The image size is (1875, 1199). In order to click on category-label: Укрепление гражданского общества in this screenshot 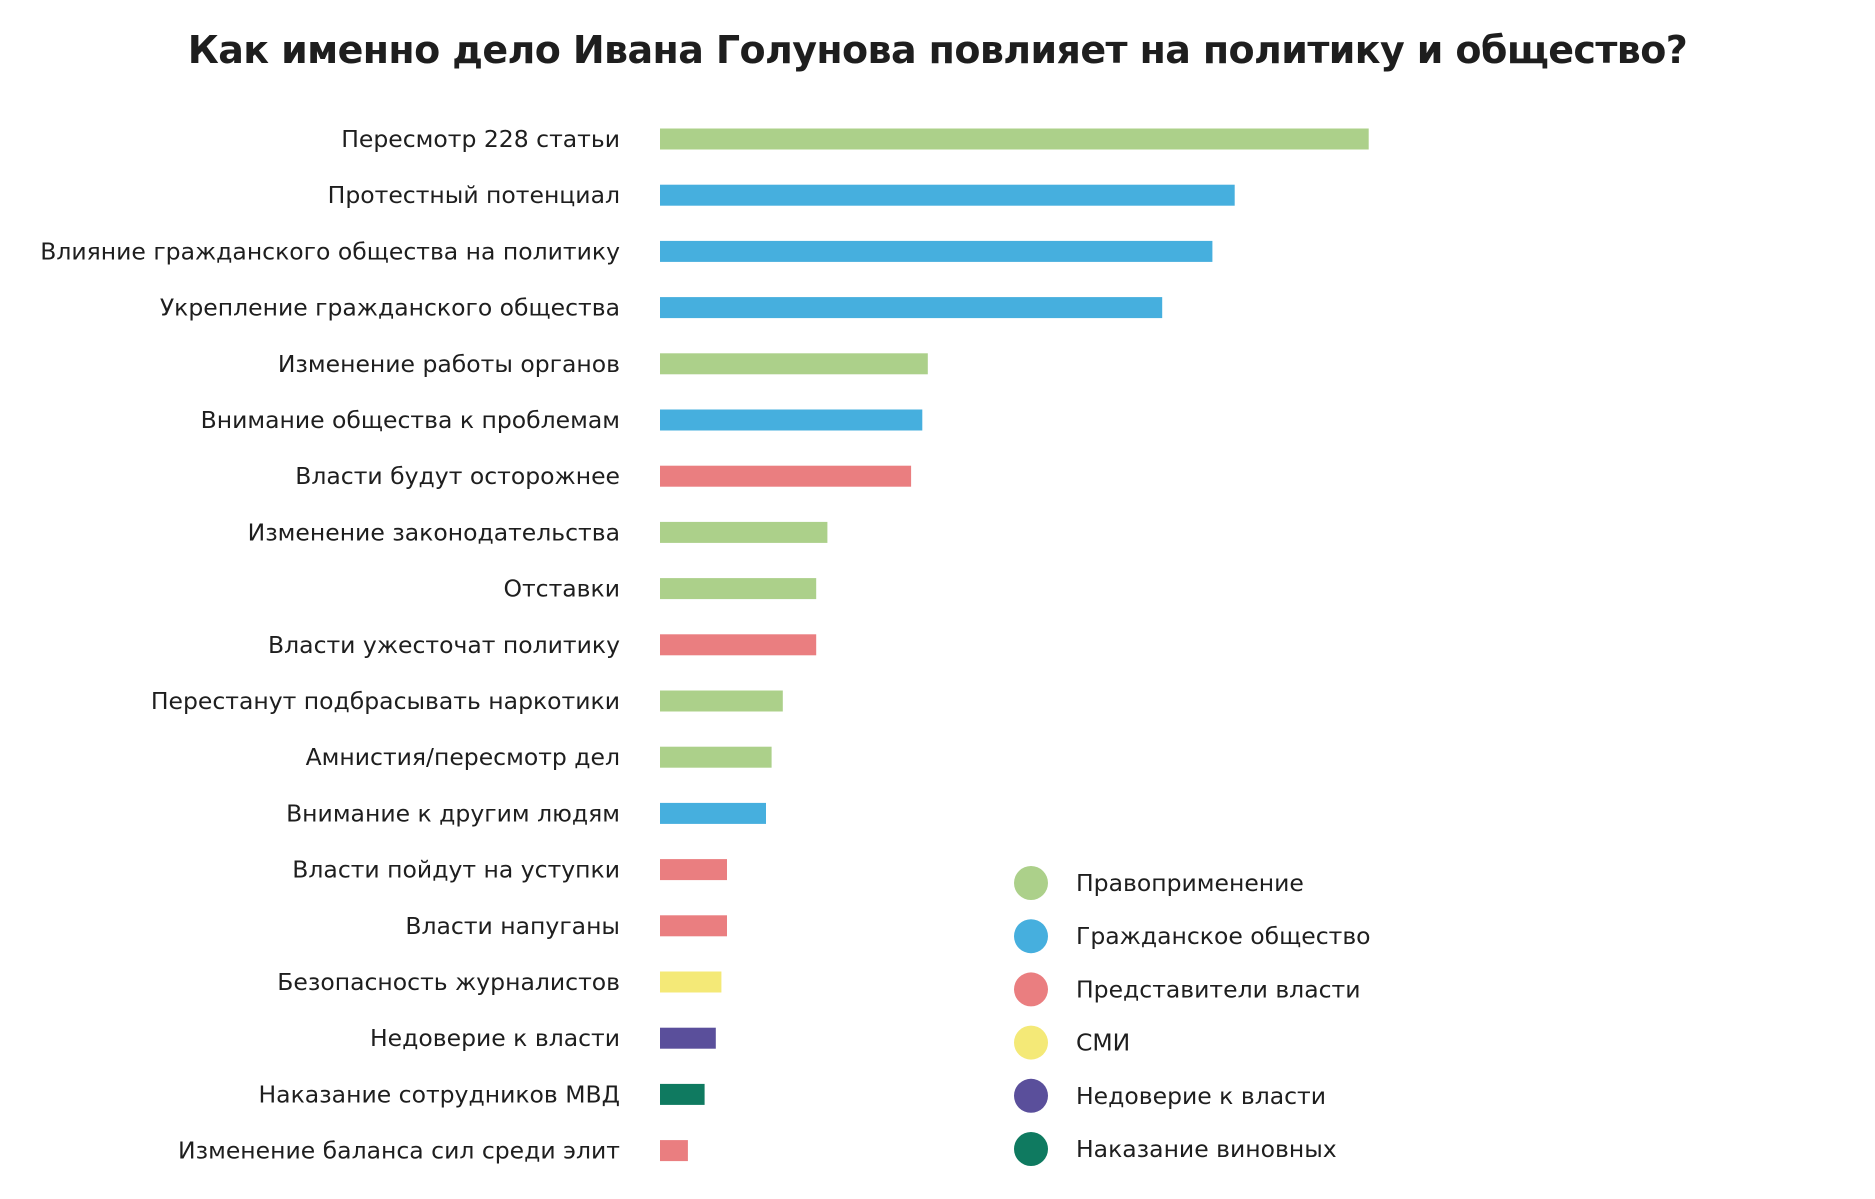, I will do `click(390, 308)`.